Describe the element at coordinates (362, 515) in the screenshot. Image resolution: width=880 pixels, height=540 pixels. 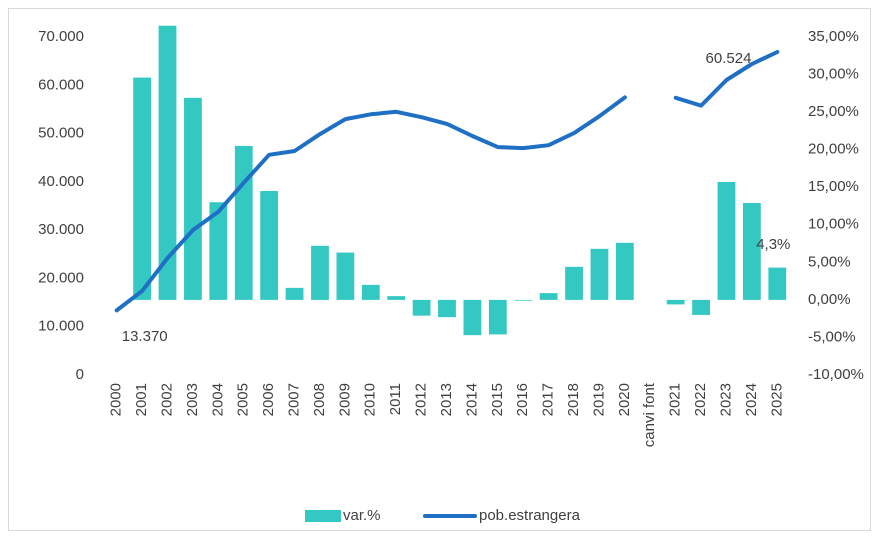
I see `legend-label: var.%` at that location.